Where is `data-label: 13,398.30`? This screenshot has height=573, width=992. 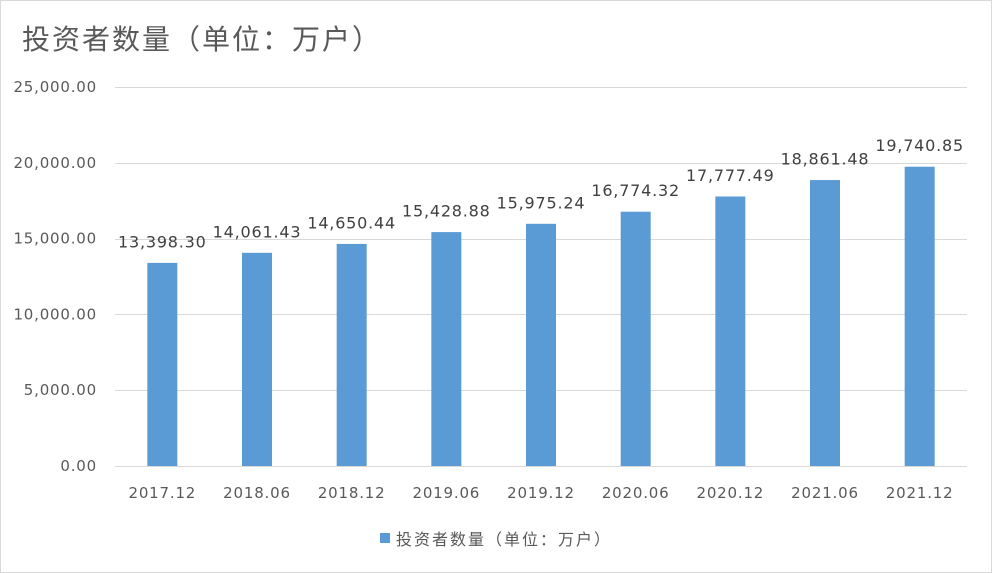
data-label: 13,398.30 is located at coordinates (162, 241).